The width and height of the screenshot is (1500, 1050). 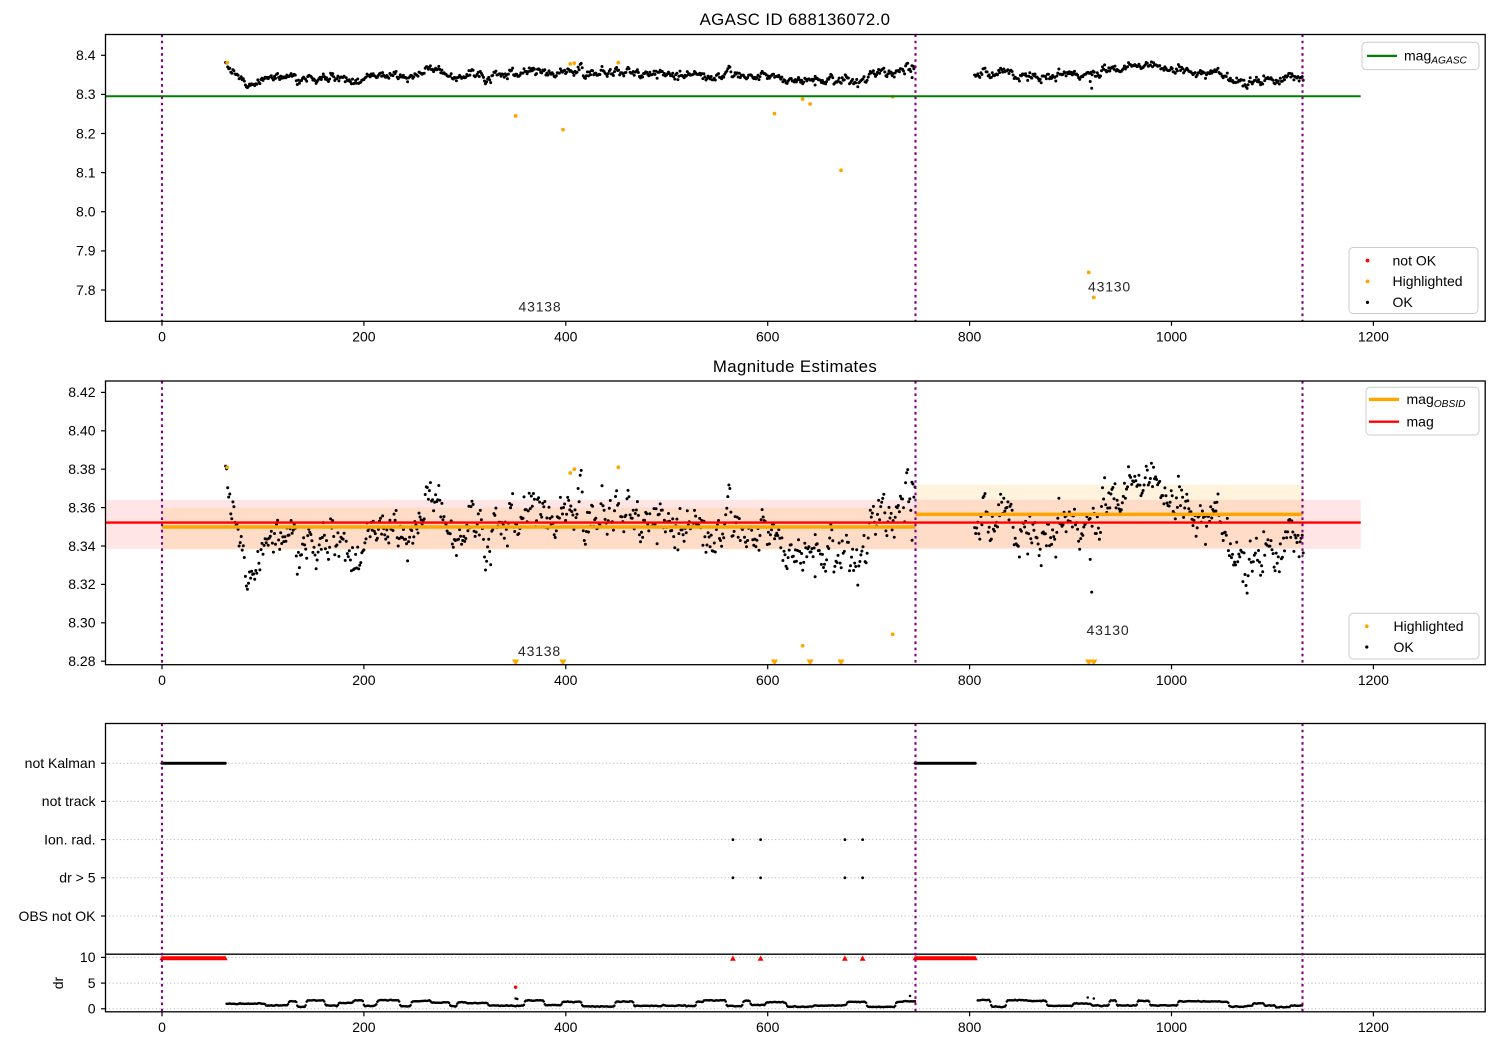 I want to click on svg-text: 8.4, so click(x=86, y=55).